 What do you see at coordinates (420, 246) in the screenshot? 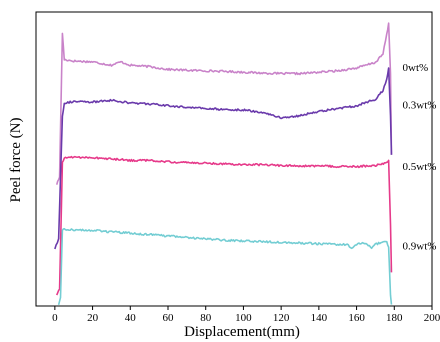
I see `series-label-3: 0.9wt%` at bounding box center [420, 246].